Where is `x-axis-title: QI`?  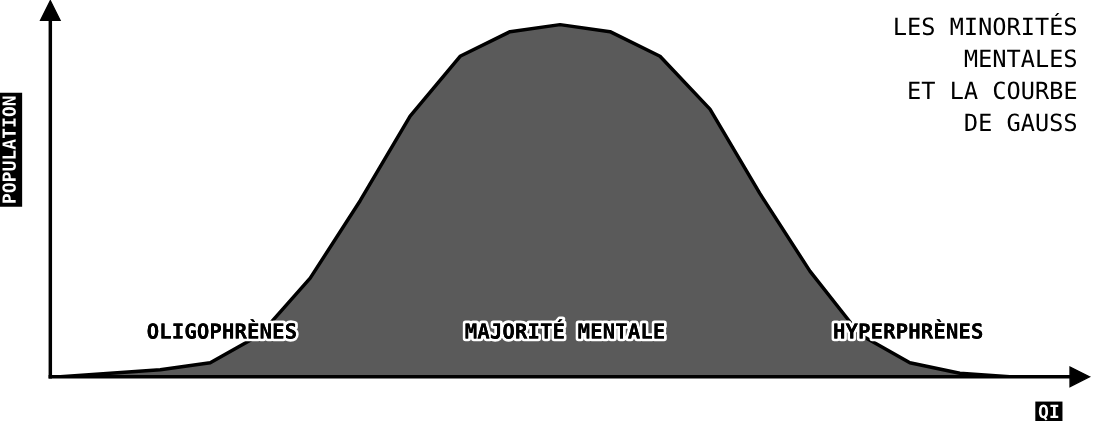
x-axis-title: QI is located at coordinates (1048, 412).